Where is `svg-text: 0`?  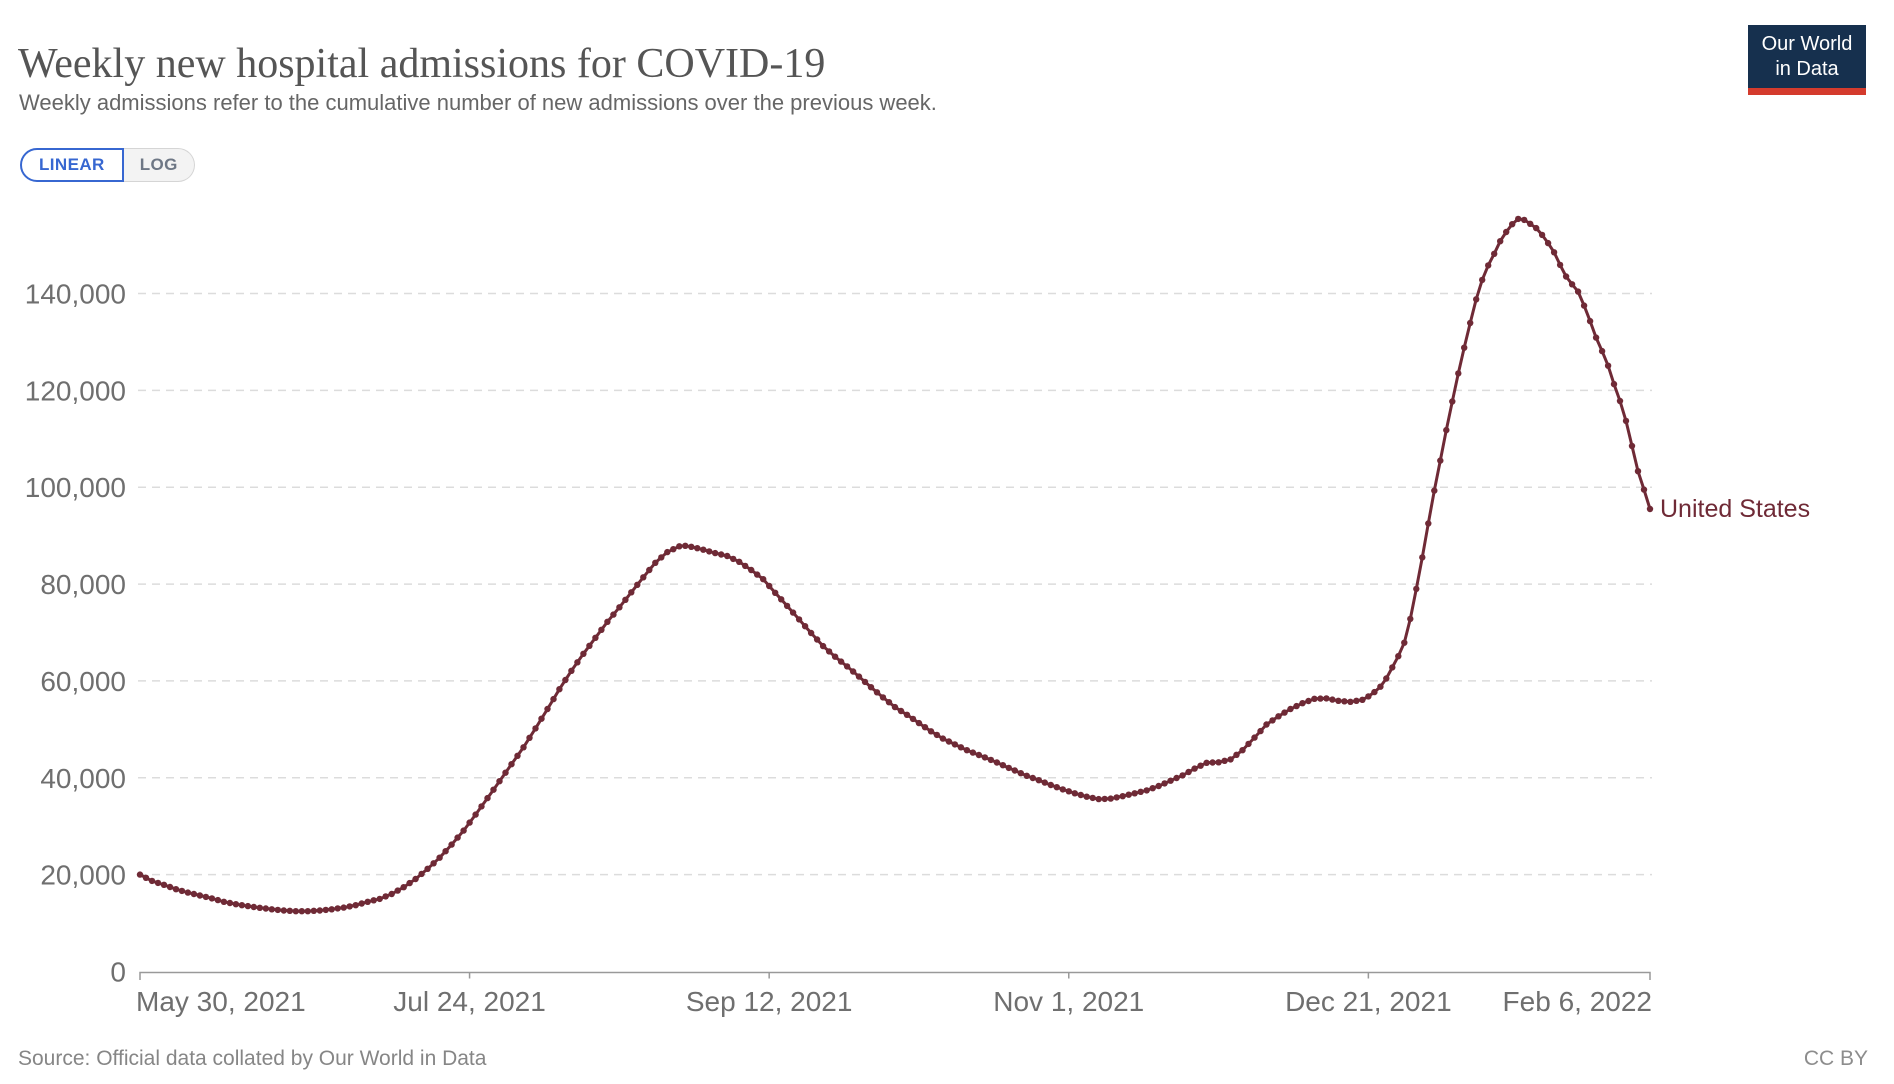
svg-text: 0 is located at coordinates (118, 972).